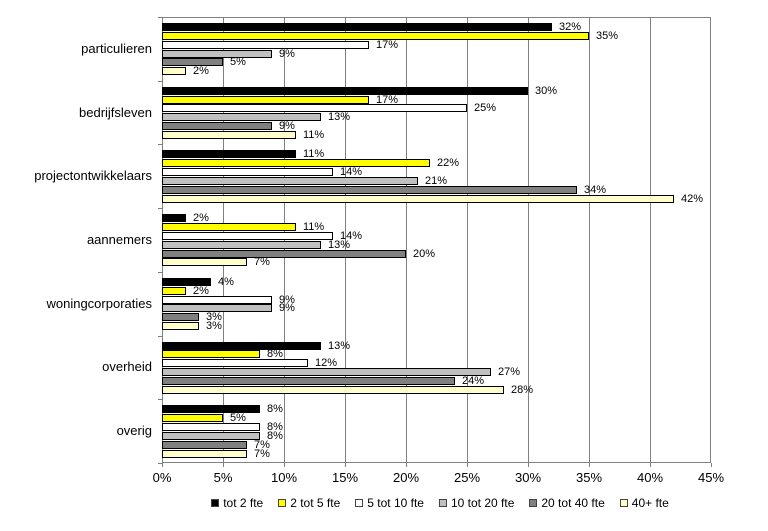  I want to click on legend-item: 10 tot 20 fte, so click(476, 503).